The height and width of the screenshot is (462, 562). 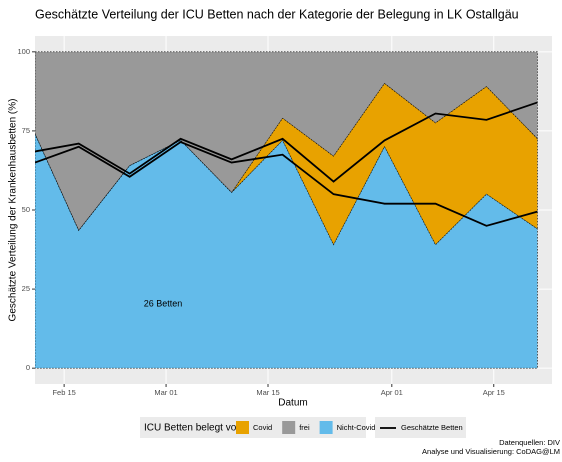 I want to click on legend-label: frei, so click(x=304, y=427).